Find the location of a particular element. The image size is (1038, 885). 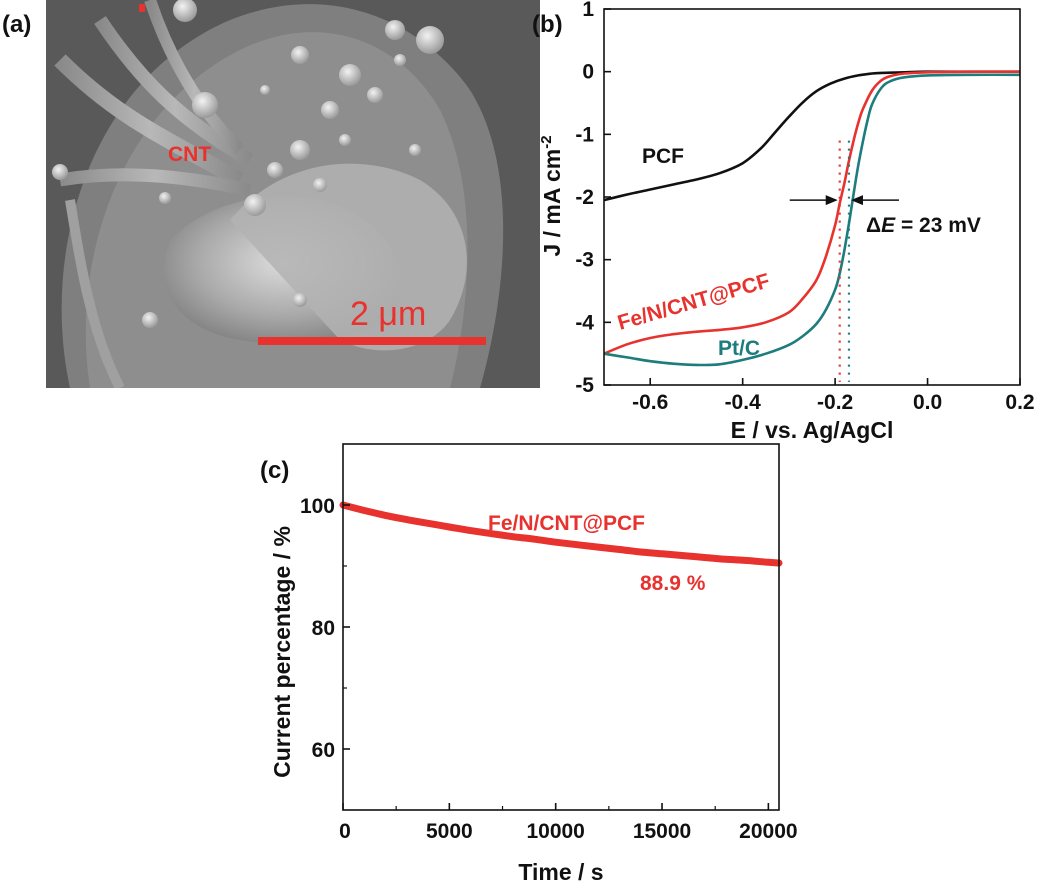

panel-b-y-ticks: 1 0 -1 -2 -3 -4 -5 is located at coordinates (593, 198).